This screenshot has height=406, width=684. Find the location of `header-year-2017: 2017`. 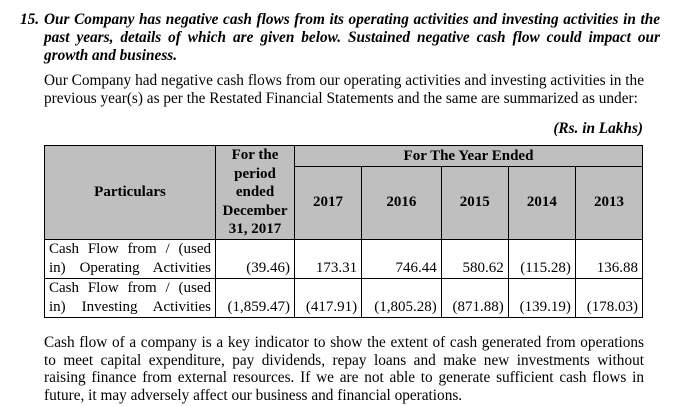

header-year-2017: 2017 is located at coordinates (328, 203).